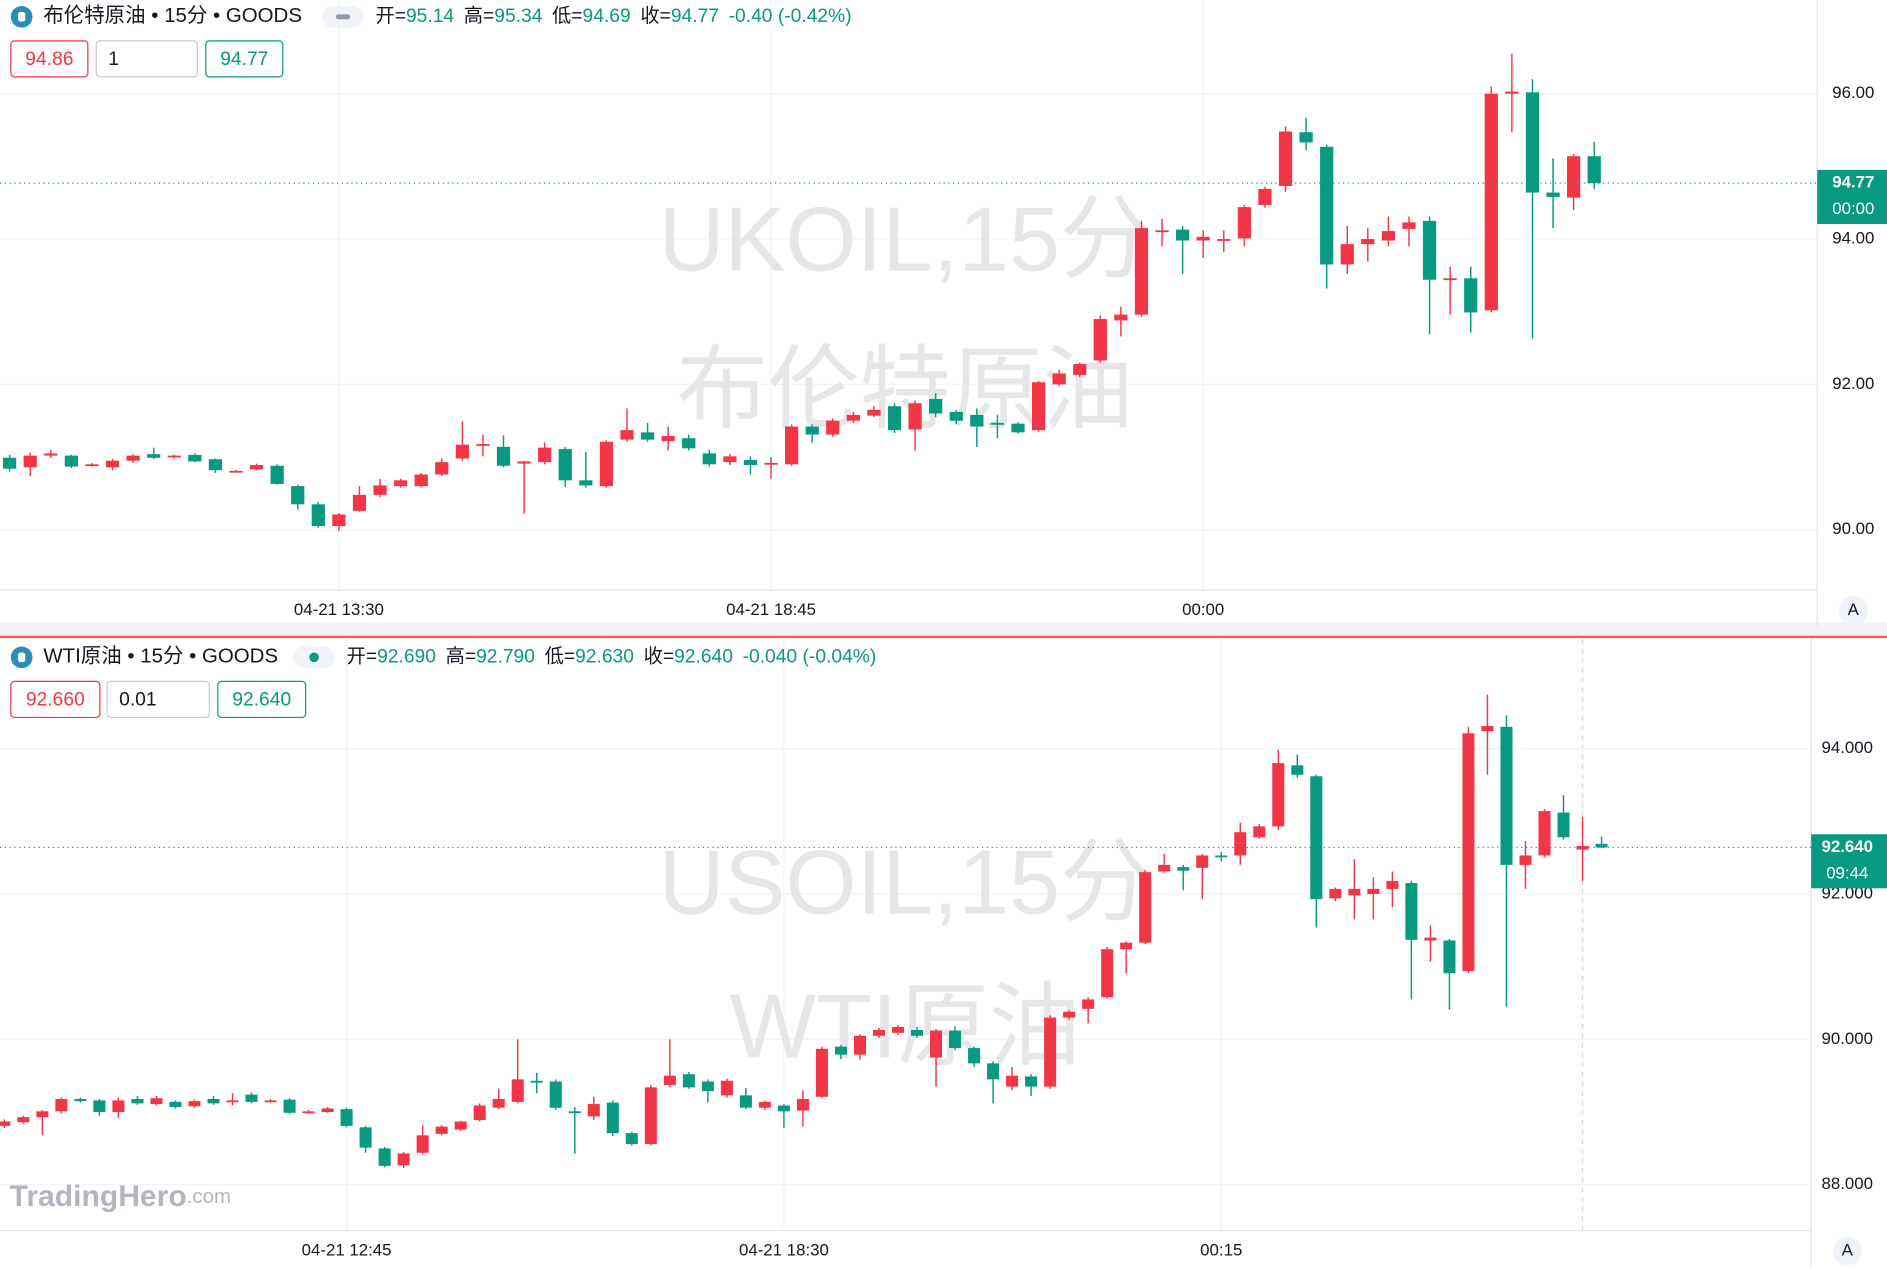 The width and height of the screenshot is (1887, 1269). What do you see at coordinates (905, 1027) in the screenshot?
I see `watermark: WTI原油` at bounding box center [905, 1027].